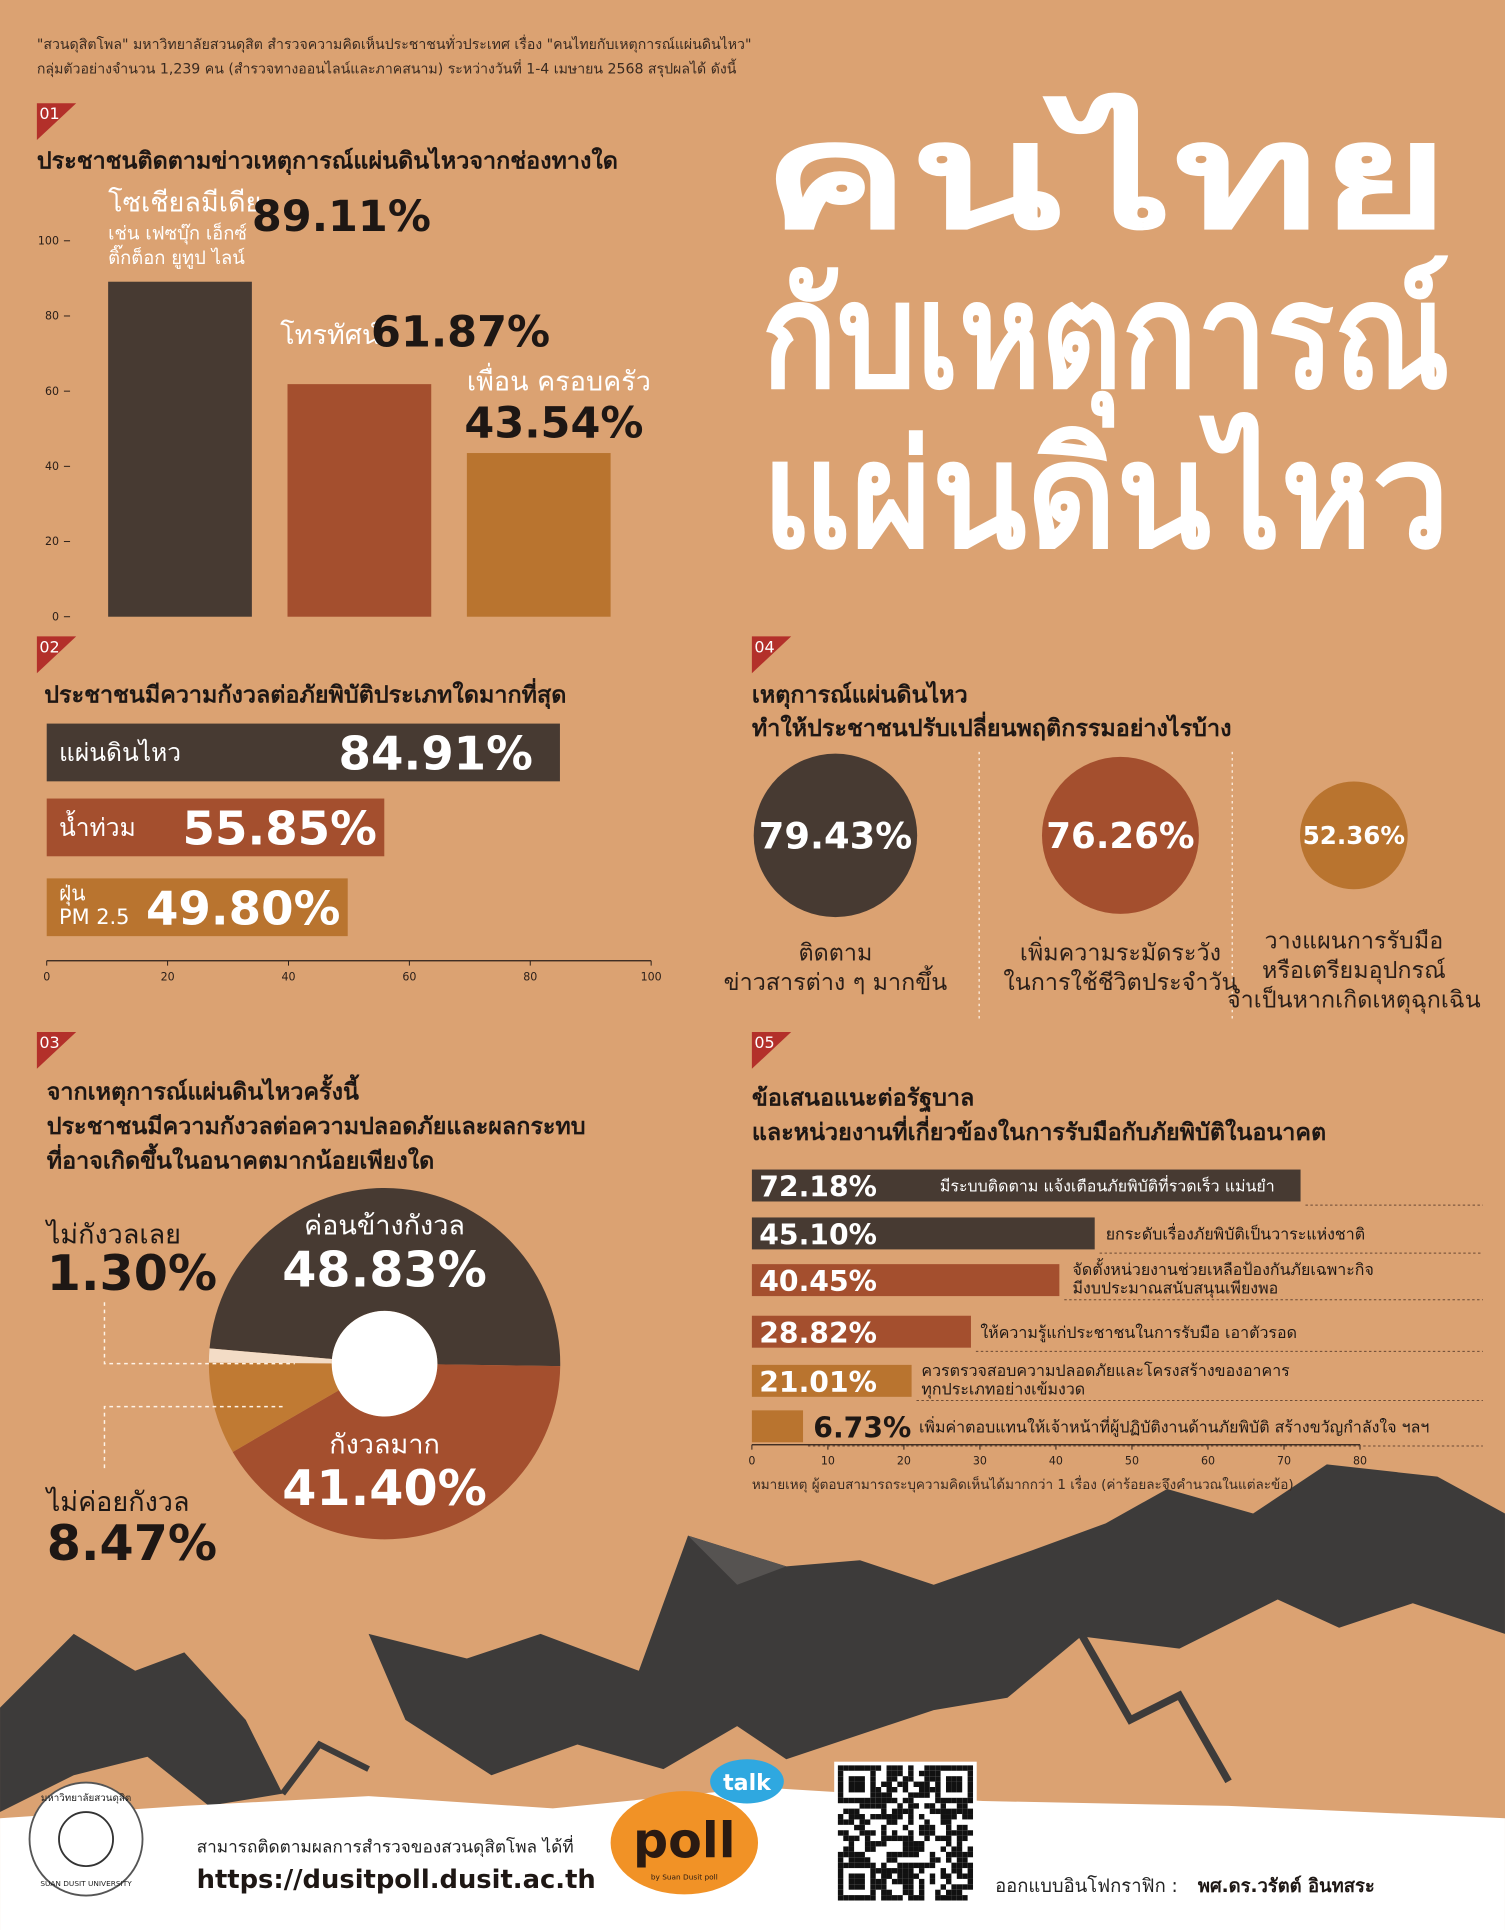 The image size is (1505, 1930). I want to click on category-label: ฝุ่น, so click(72, 894).